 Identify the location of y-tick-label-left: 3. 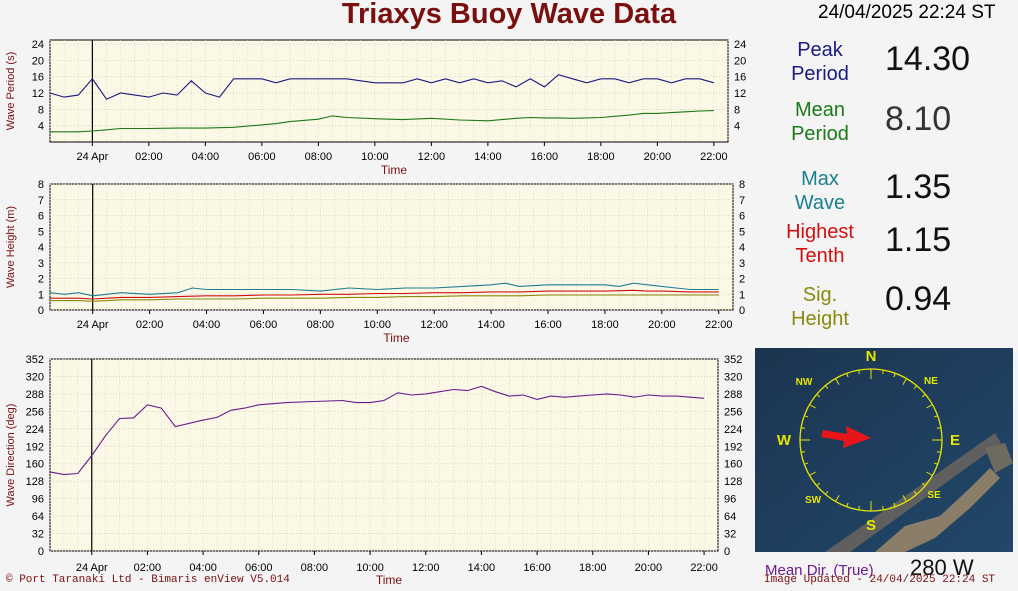
(41, 264).